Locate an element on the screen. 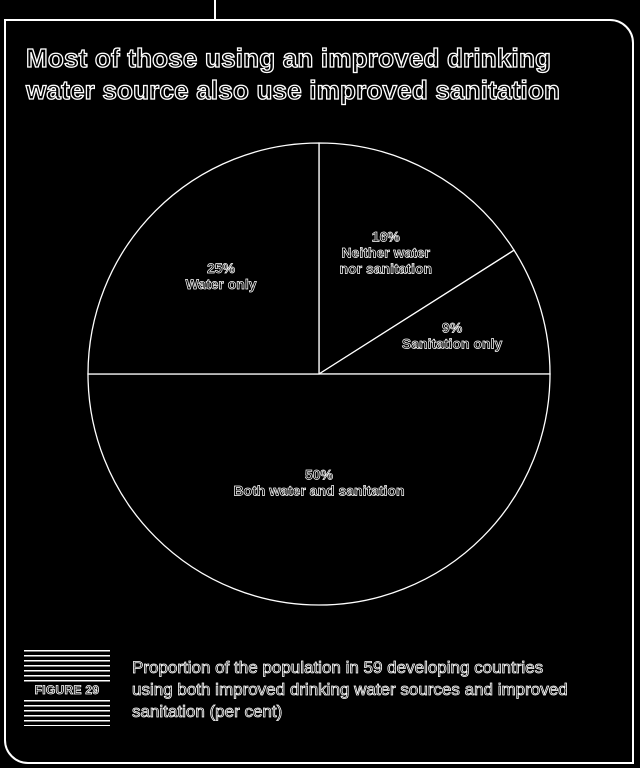 The height and width of the screenshot is (768, 640). pie-slice-neither-water-nor-sanitation is located at coordinates (416, 259).